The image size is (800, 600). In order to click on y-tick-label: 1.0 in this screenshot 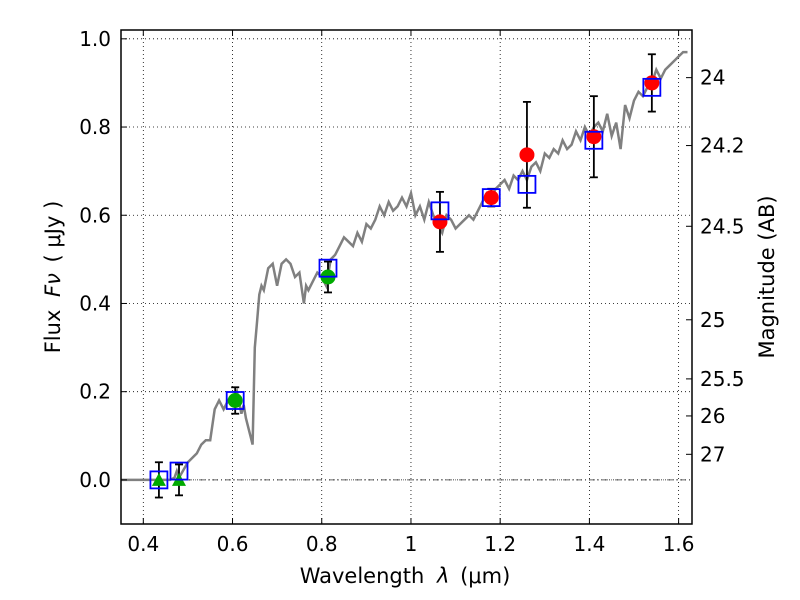, I will do `click(95, 39)`.